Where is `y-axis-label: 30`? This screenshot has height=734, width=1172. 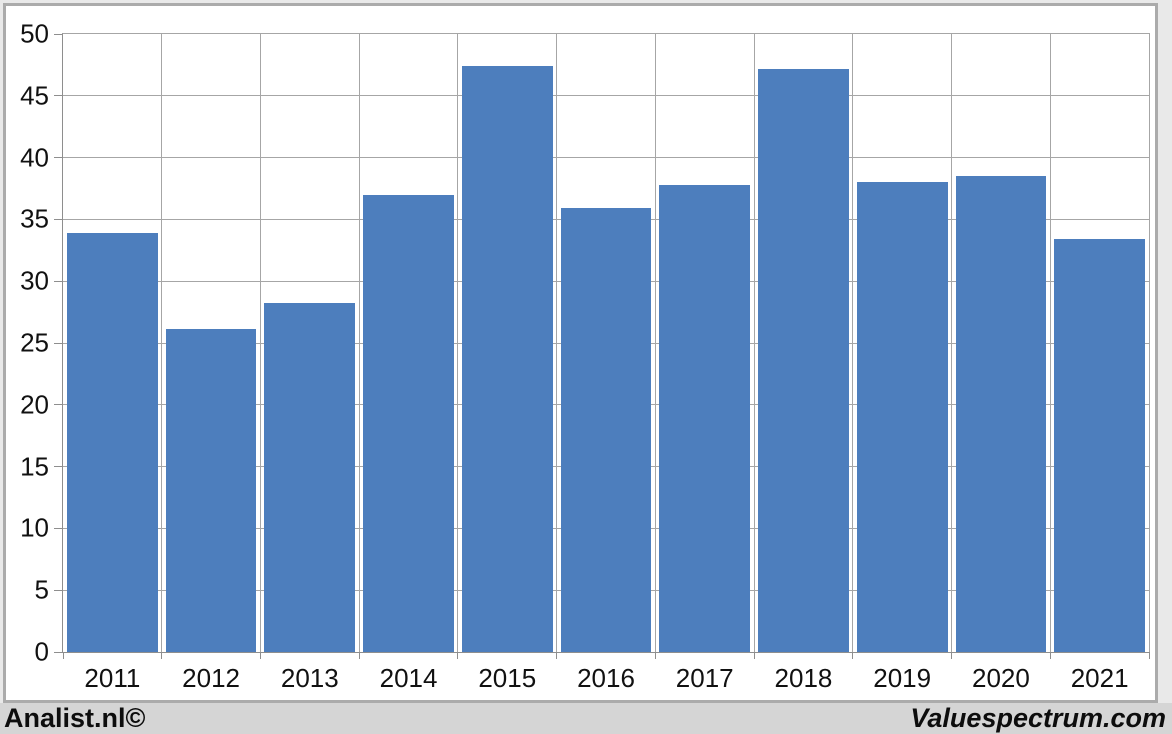 y-axis-label: 30 is located at coordinates (34, 280).